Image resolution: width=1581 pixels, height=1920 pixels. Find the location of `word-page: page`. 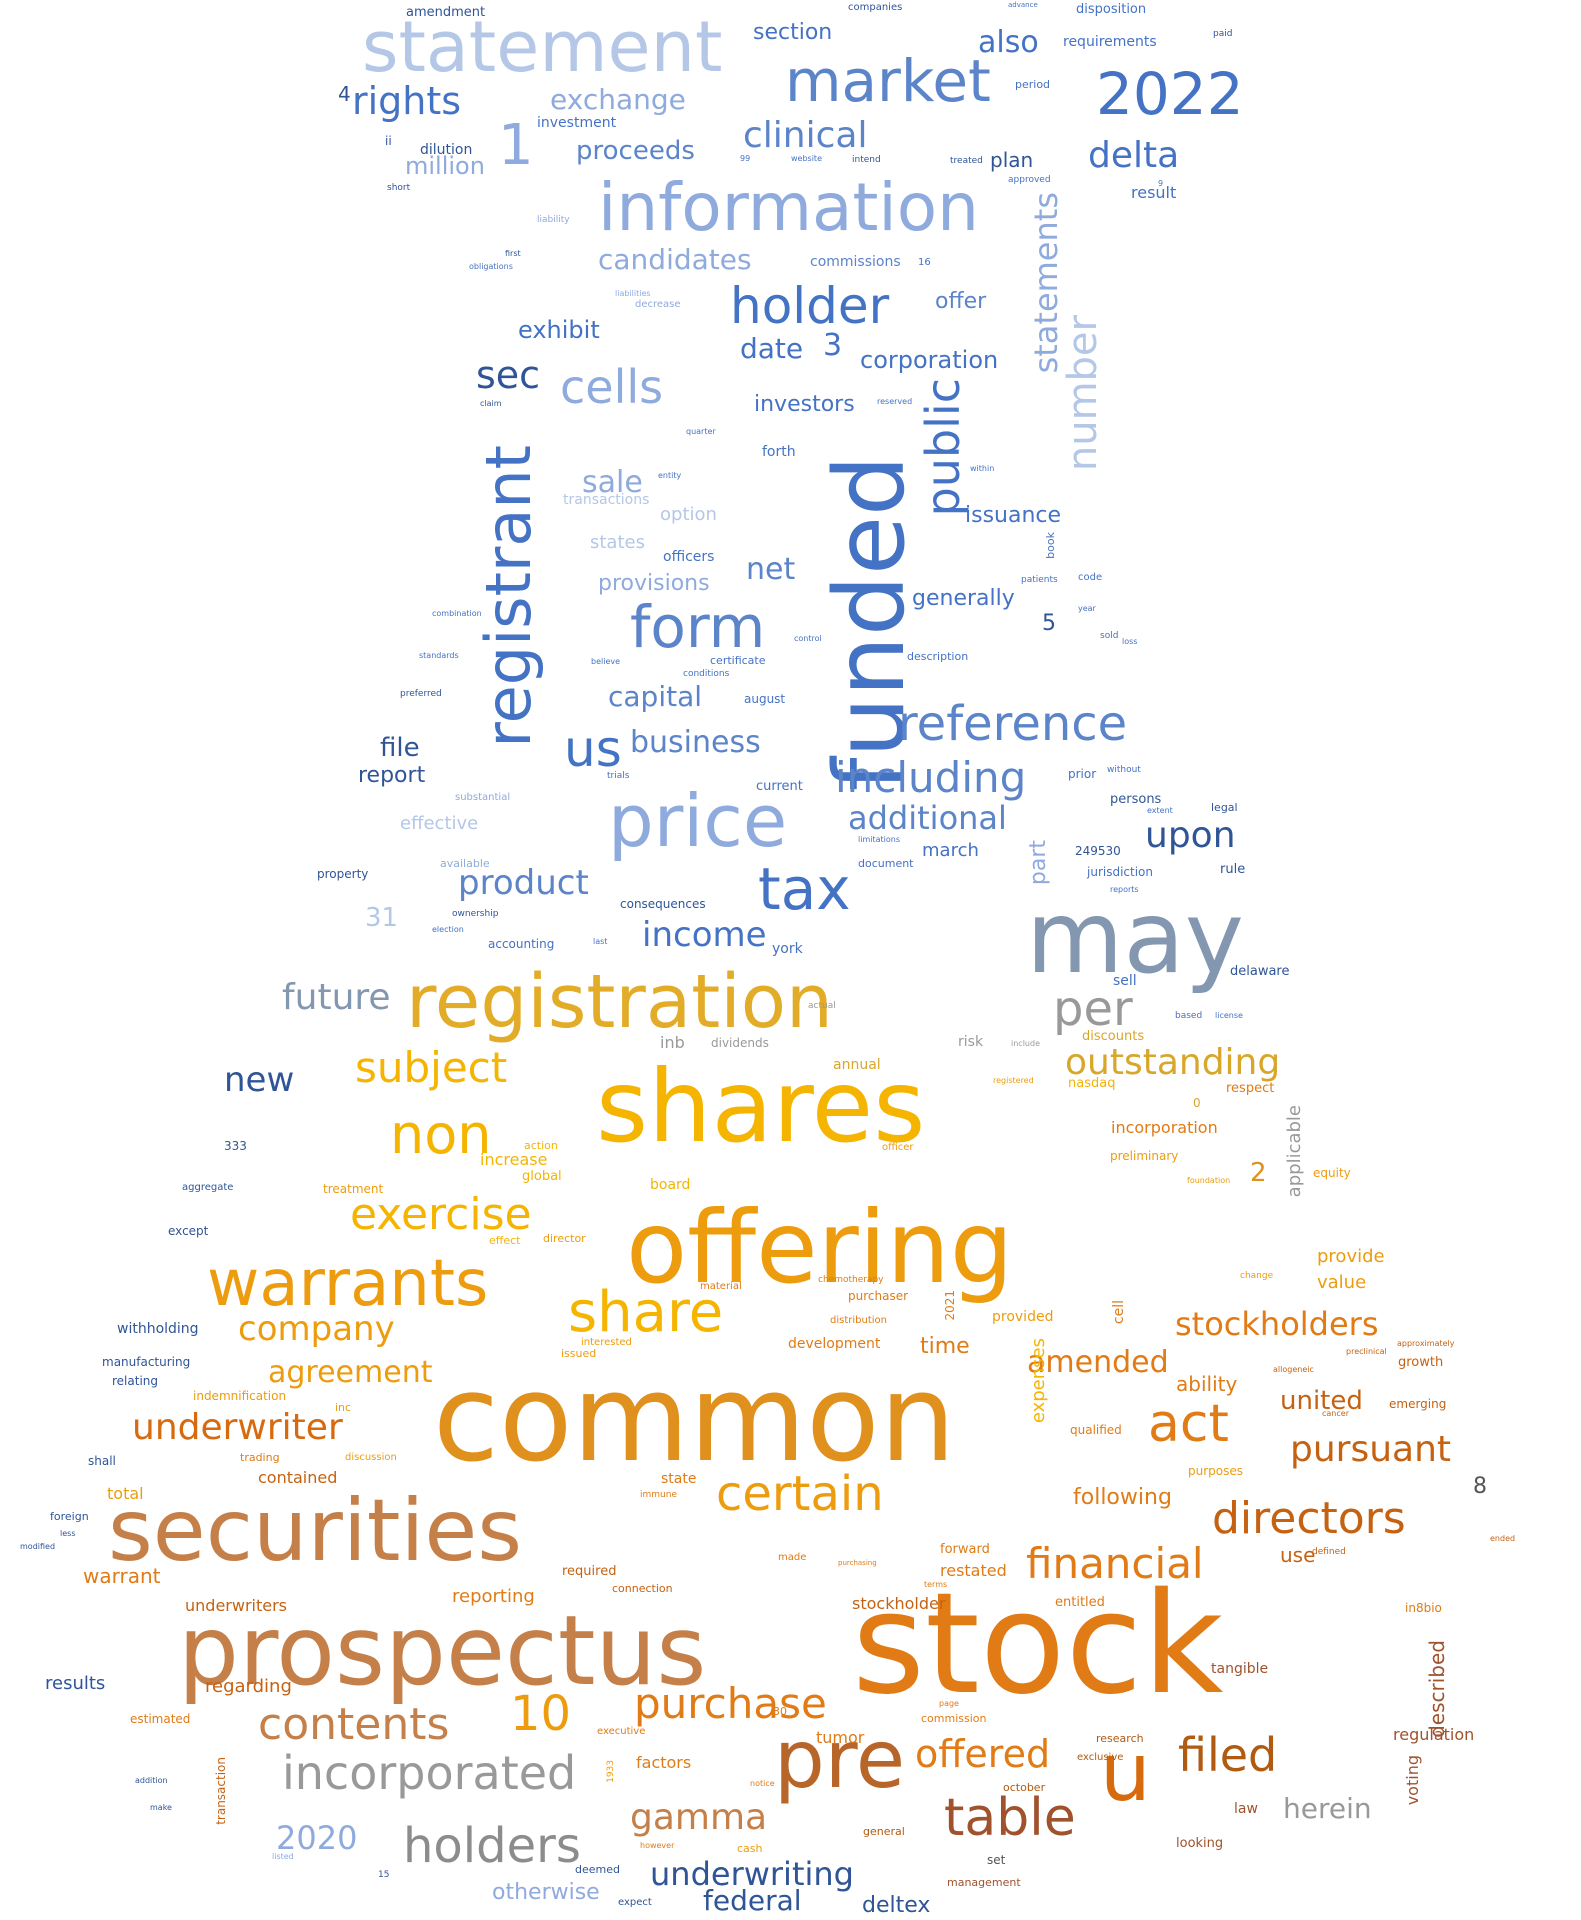

word-page: page is located at coordinates (949, 1703).